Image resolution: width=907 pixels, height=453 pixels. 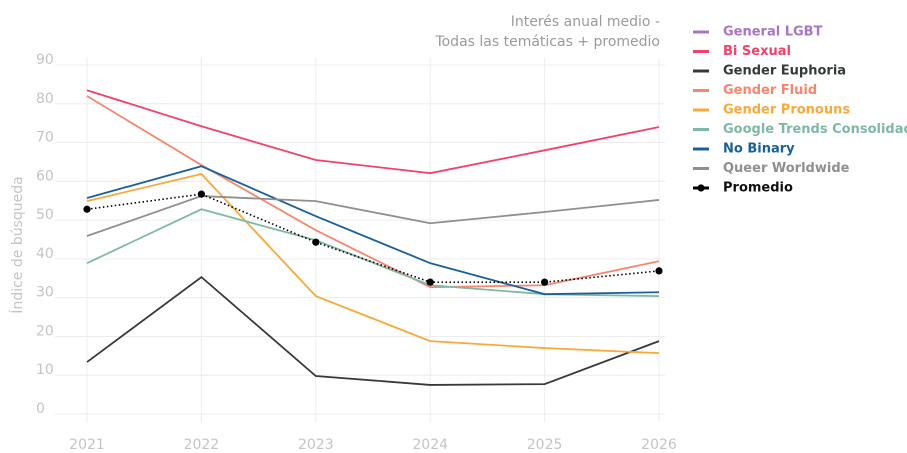 I want to click on x-tick-label: 2026, so click(x=659, y=445).